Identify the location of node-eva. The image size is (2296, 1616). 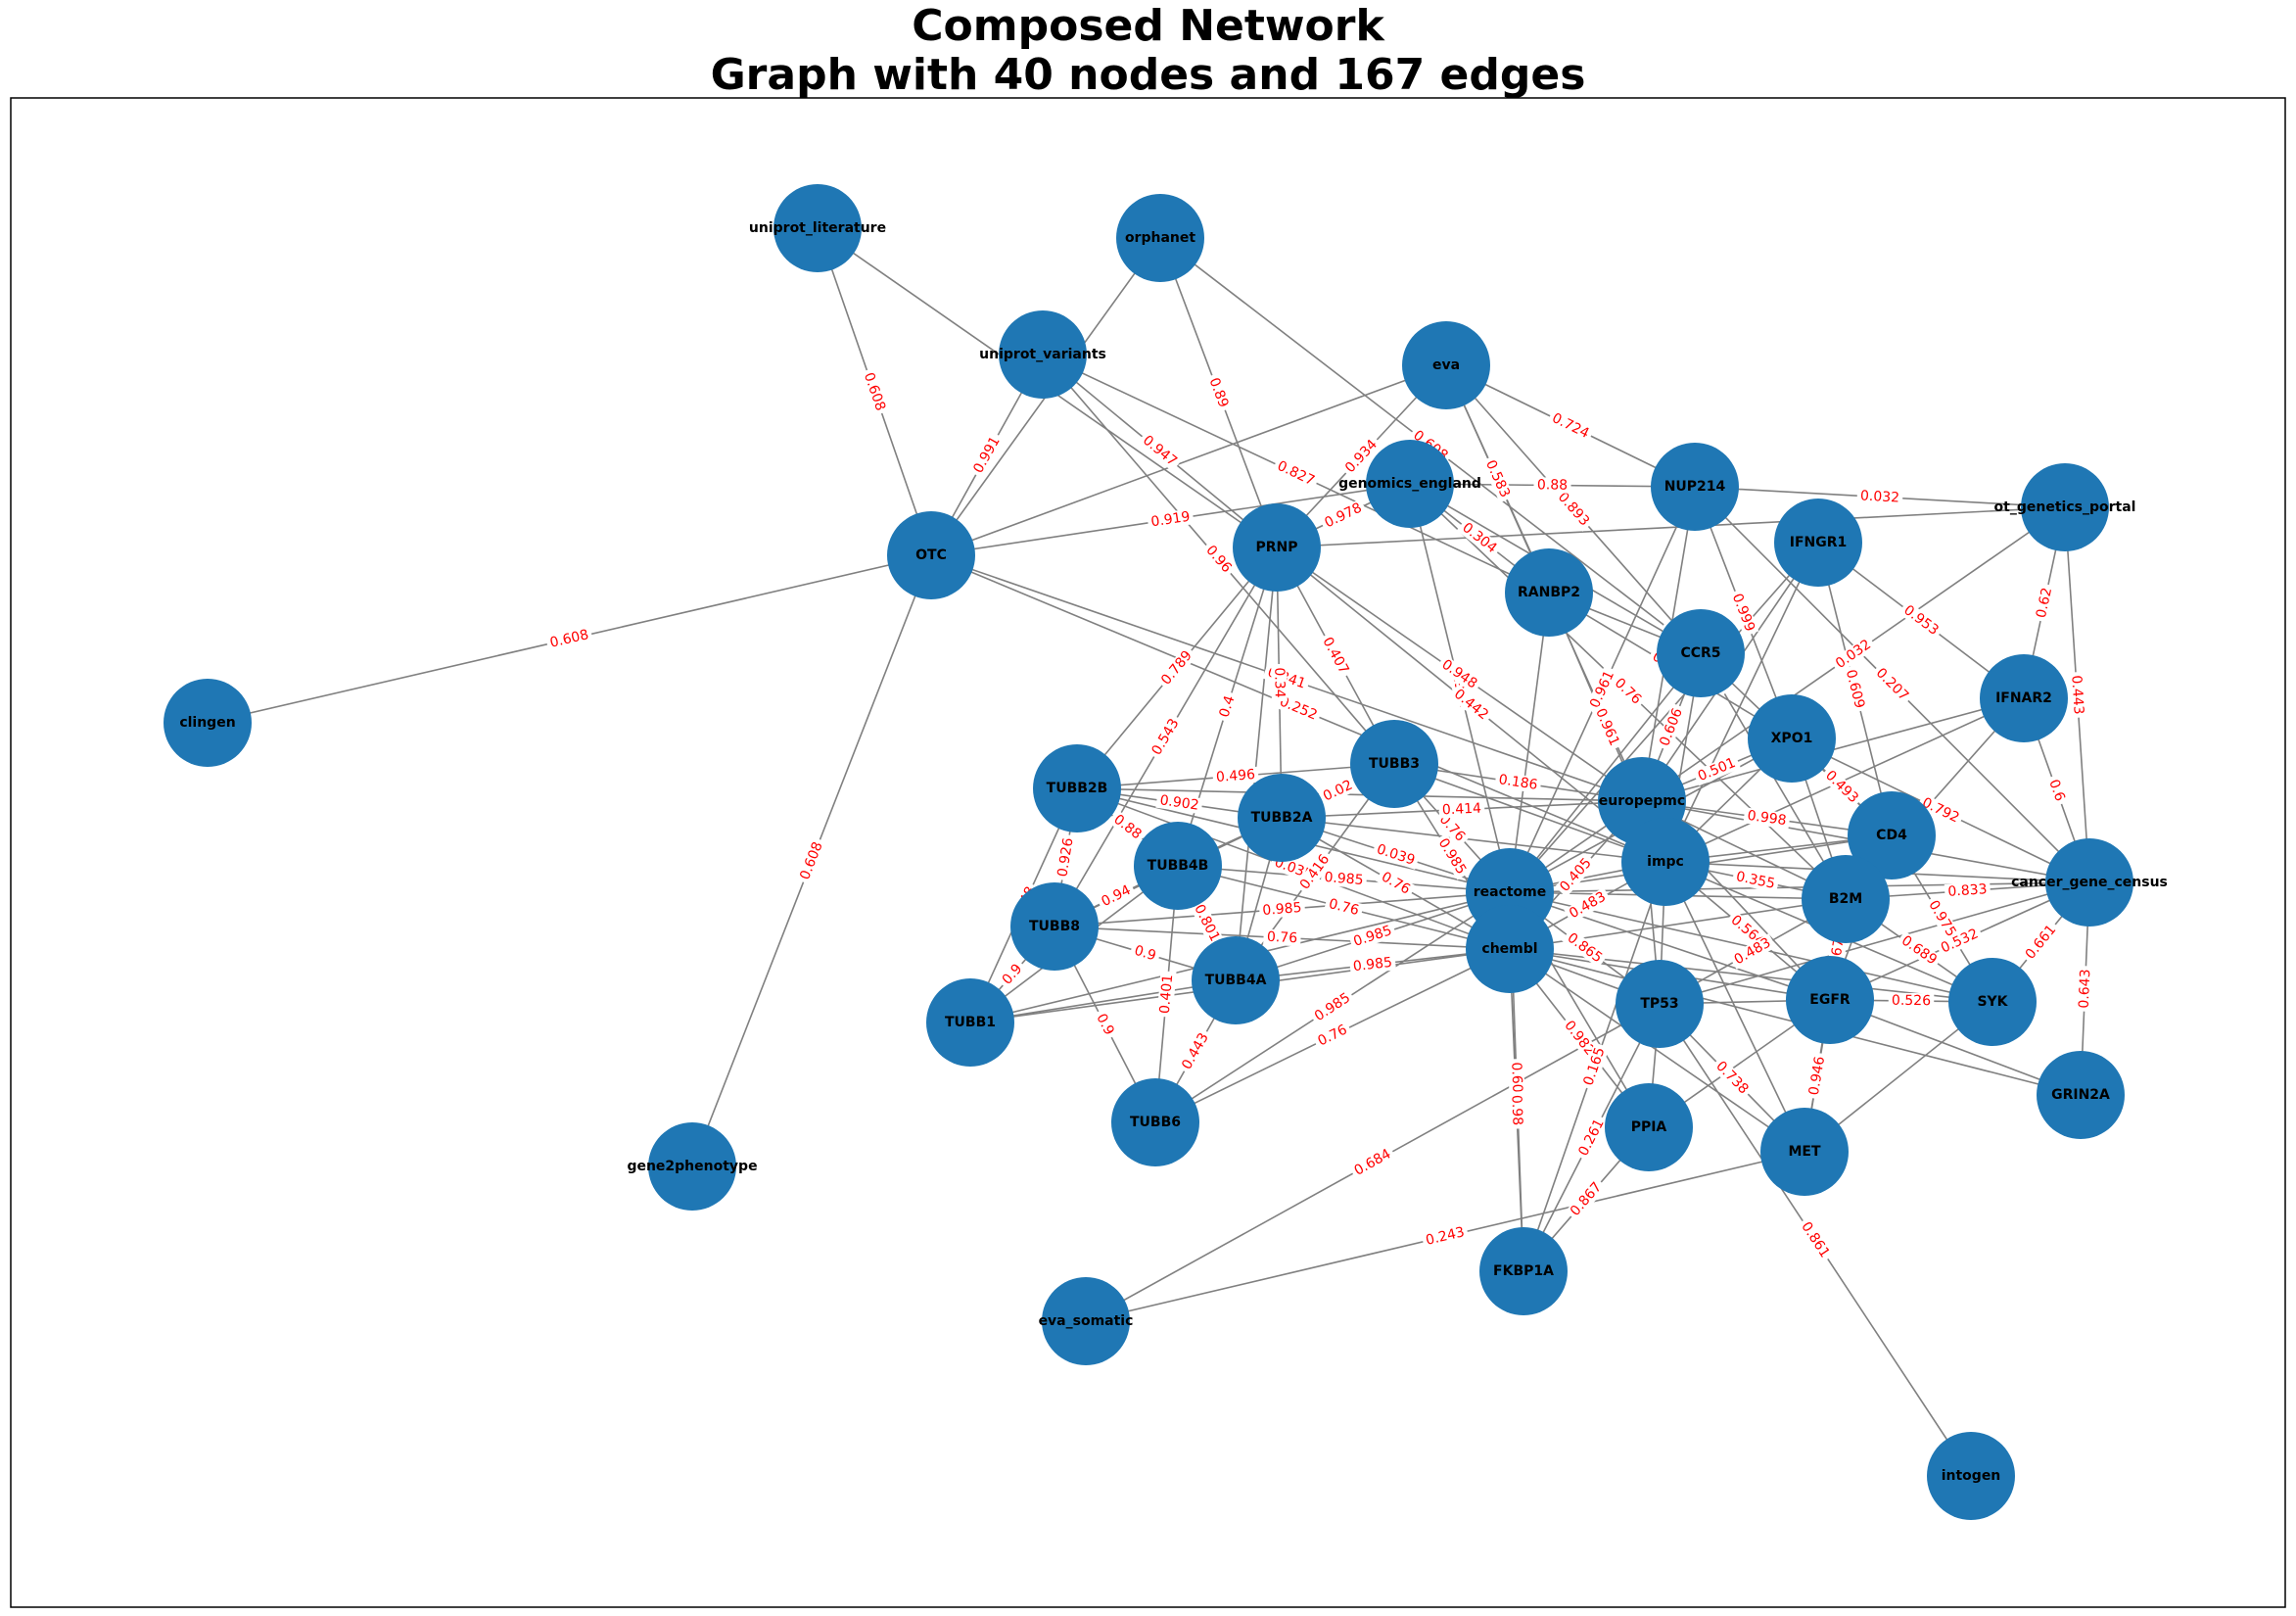
(1446, 365).